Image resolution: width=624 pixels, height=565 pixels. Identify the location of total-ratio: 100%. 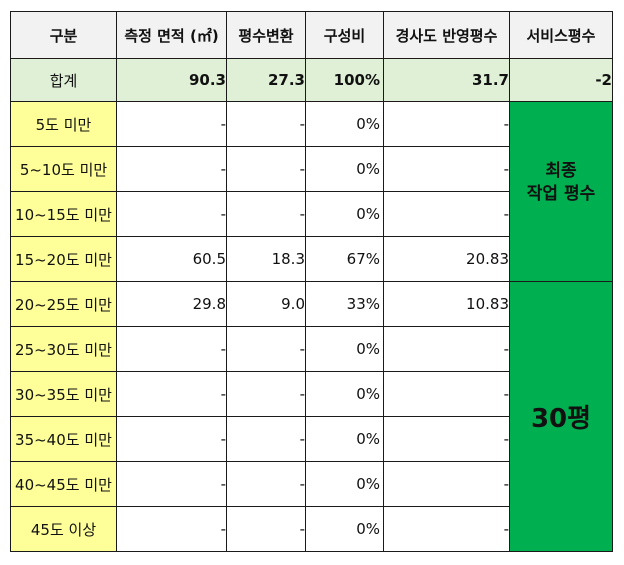
(344, 80).